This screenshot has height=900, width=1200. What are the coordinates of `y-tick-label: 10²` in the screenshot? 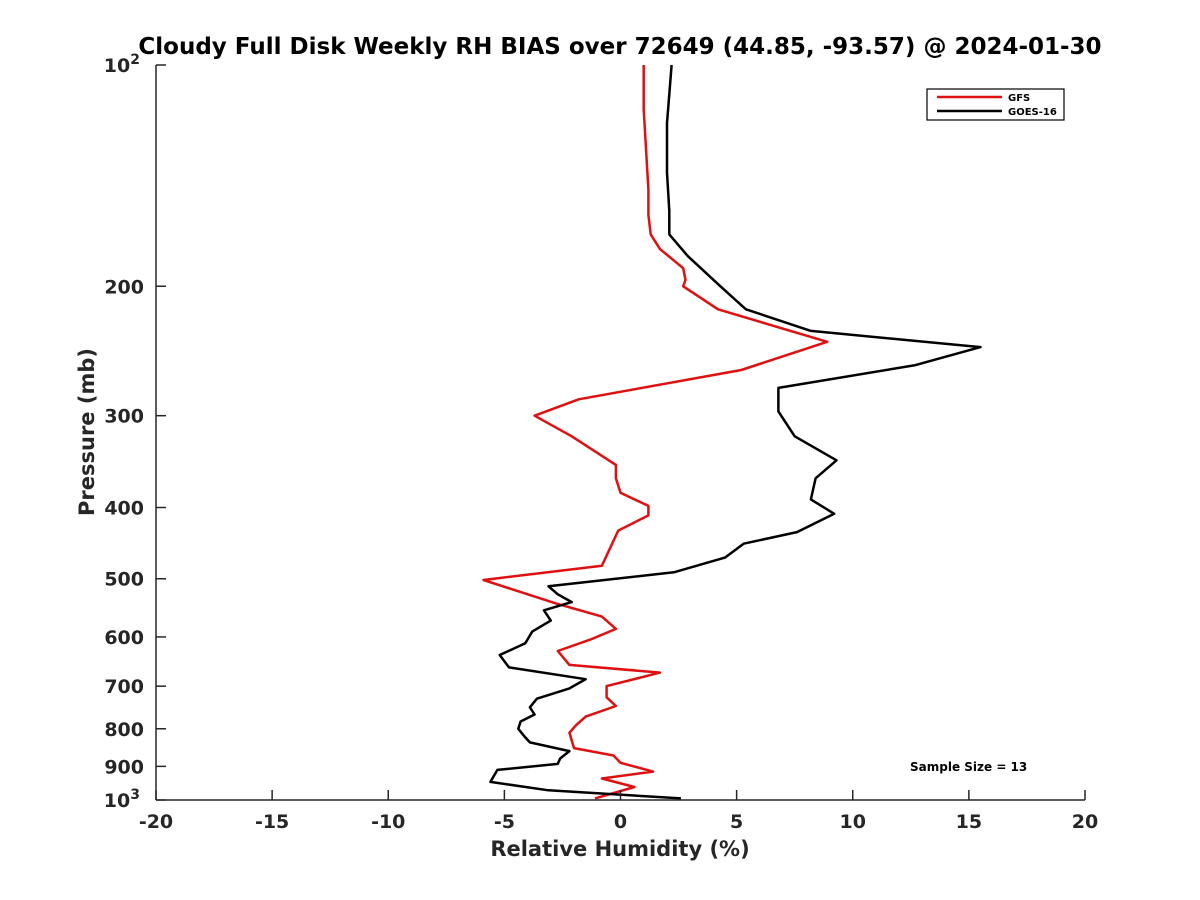 It's located at (122, 64).